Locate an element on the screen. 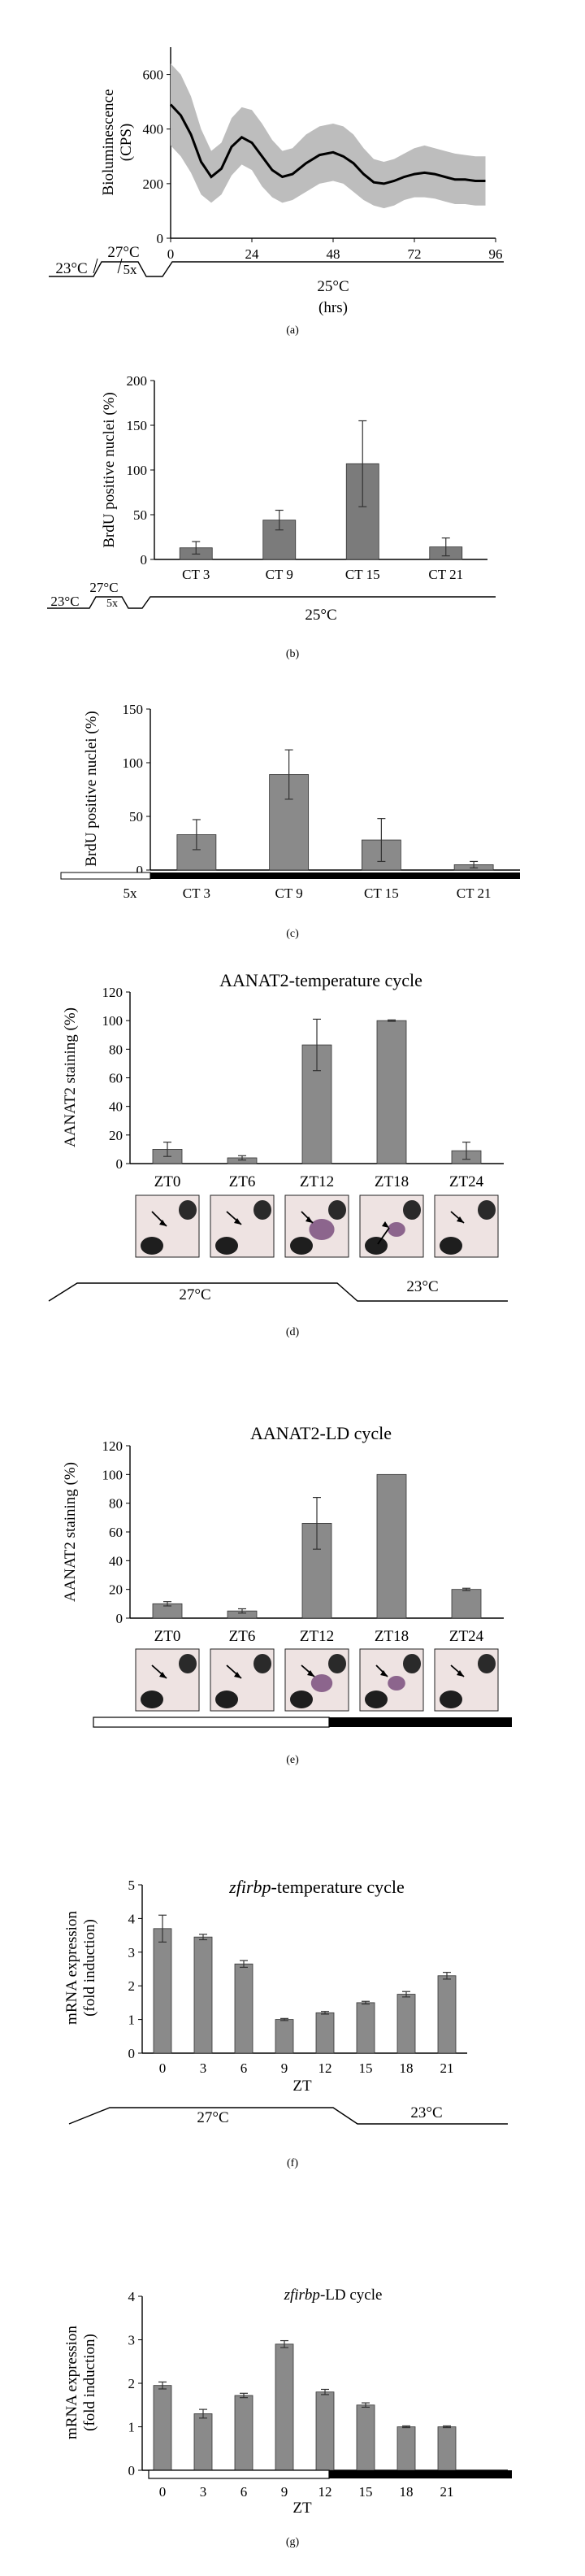  a-x-tick-label: 96 is located at coordinates (496, 254).